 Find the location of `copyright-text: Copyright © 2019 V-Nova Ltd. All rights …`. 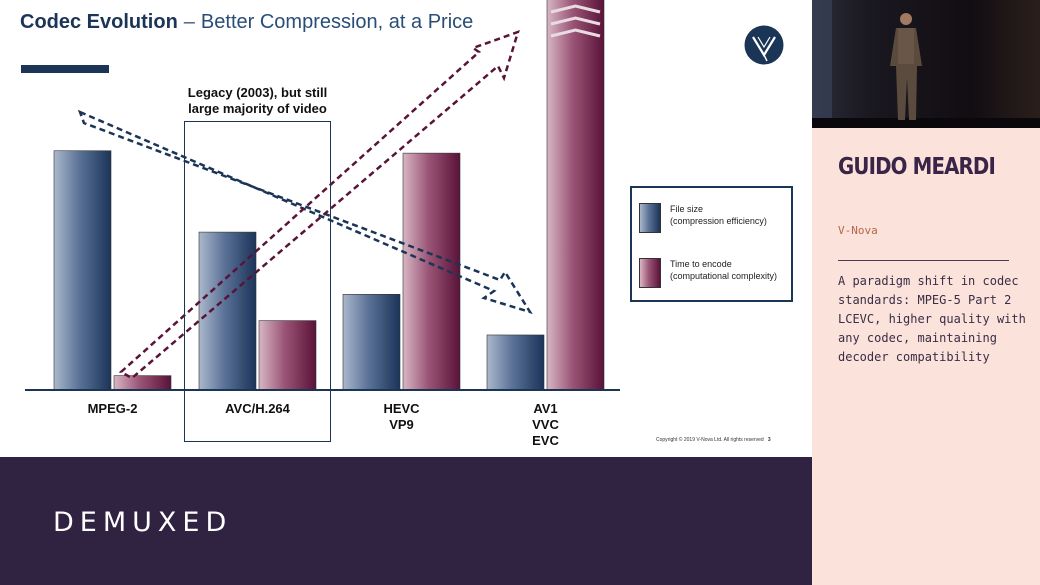

copyright-text: Copyright © 2019 V-Nova Ltd. All rights … is located at coordinates (710, 440).